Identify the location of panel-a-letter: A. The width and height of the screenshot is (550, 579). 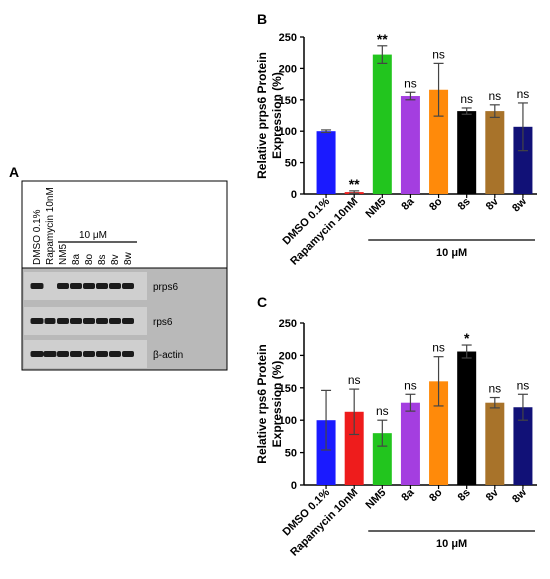
(14, 172).